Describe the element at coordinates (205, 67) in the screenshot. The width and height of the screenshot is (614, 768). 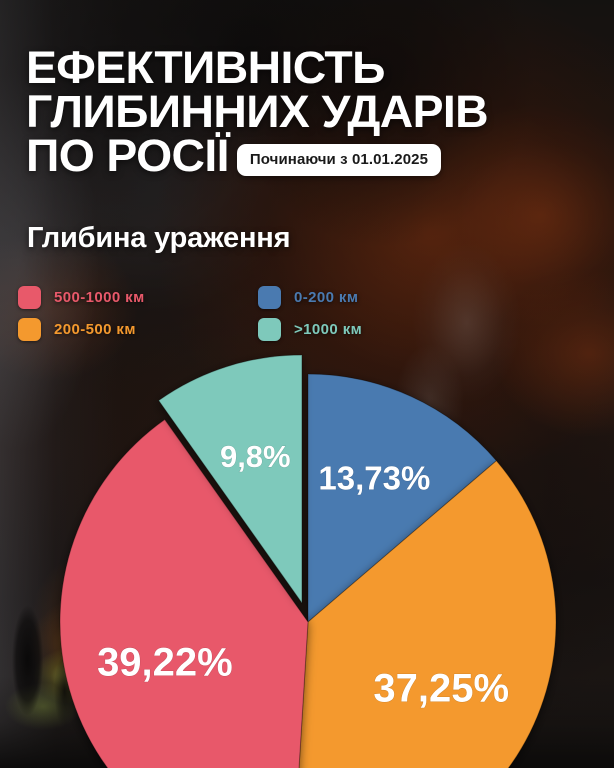
I see `title-line-1: ЕФЕКТИВНІСТЬ` at that location.